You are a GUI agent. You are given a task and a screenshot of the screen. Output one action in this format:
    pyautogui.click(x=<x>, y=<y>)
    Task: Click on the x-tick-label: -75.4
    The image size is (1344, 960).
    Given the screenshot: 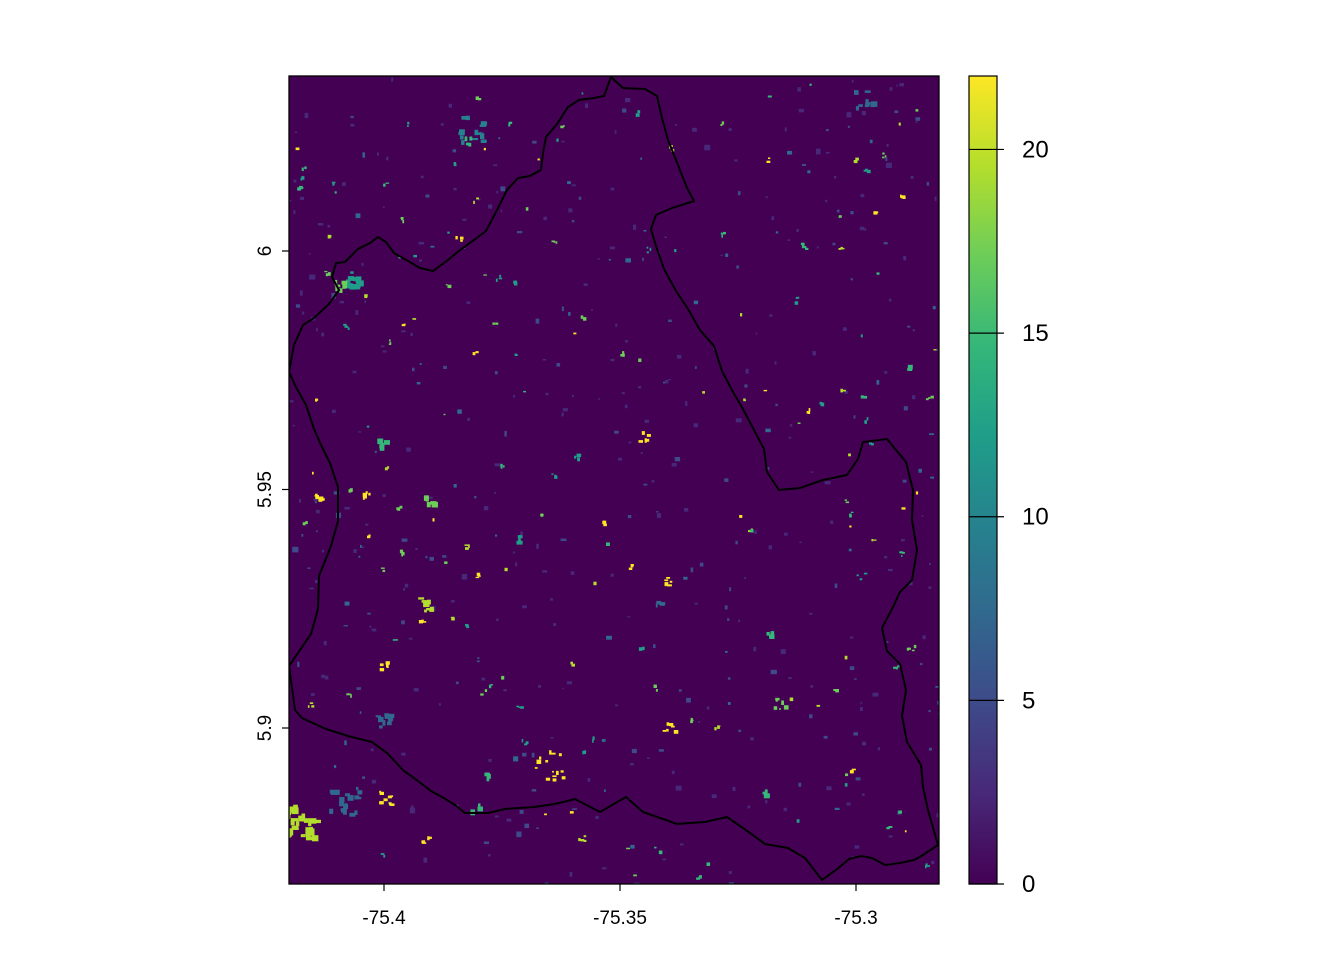 What is the action you would take?
    pyautogui.click(x=384, y=918)
    